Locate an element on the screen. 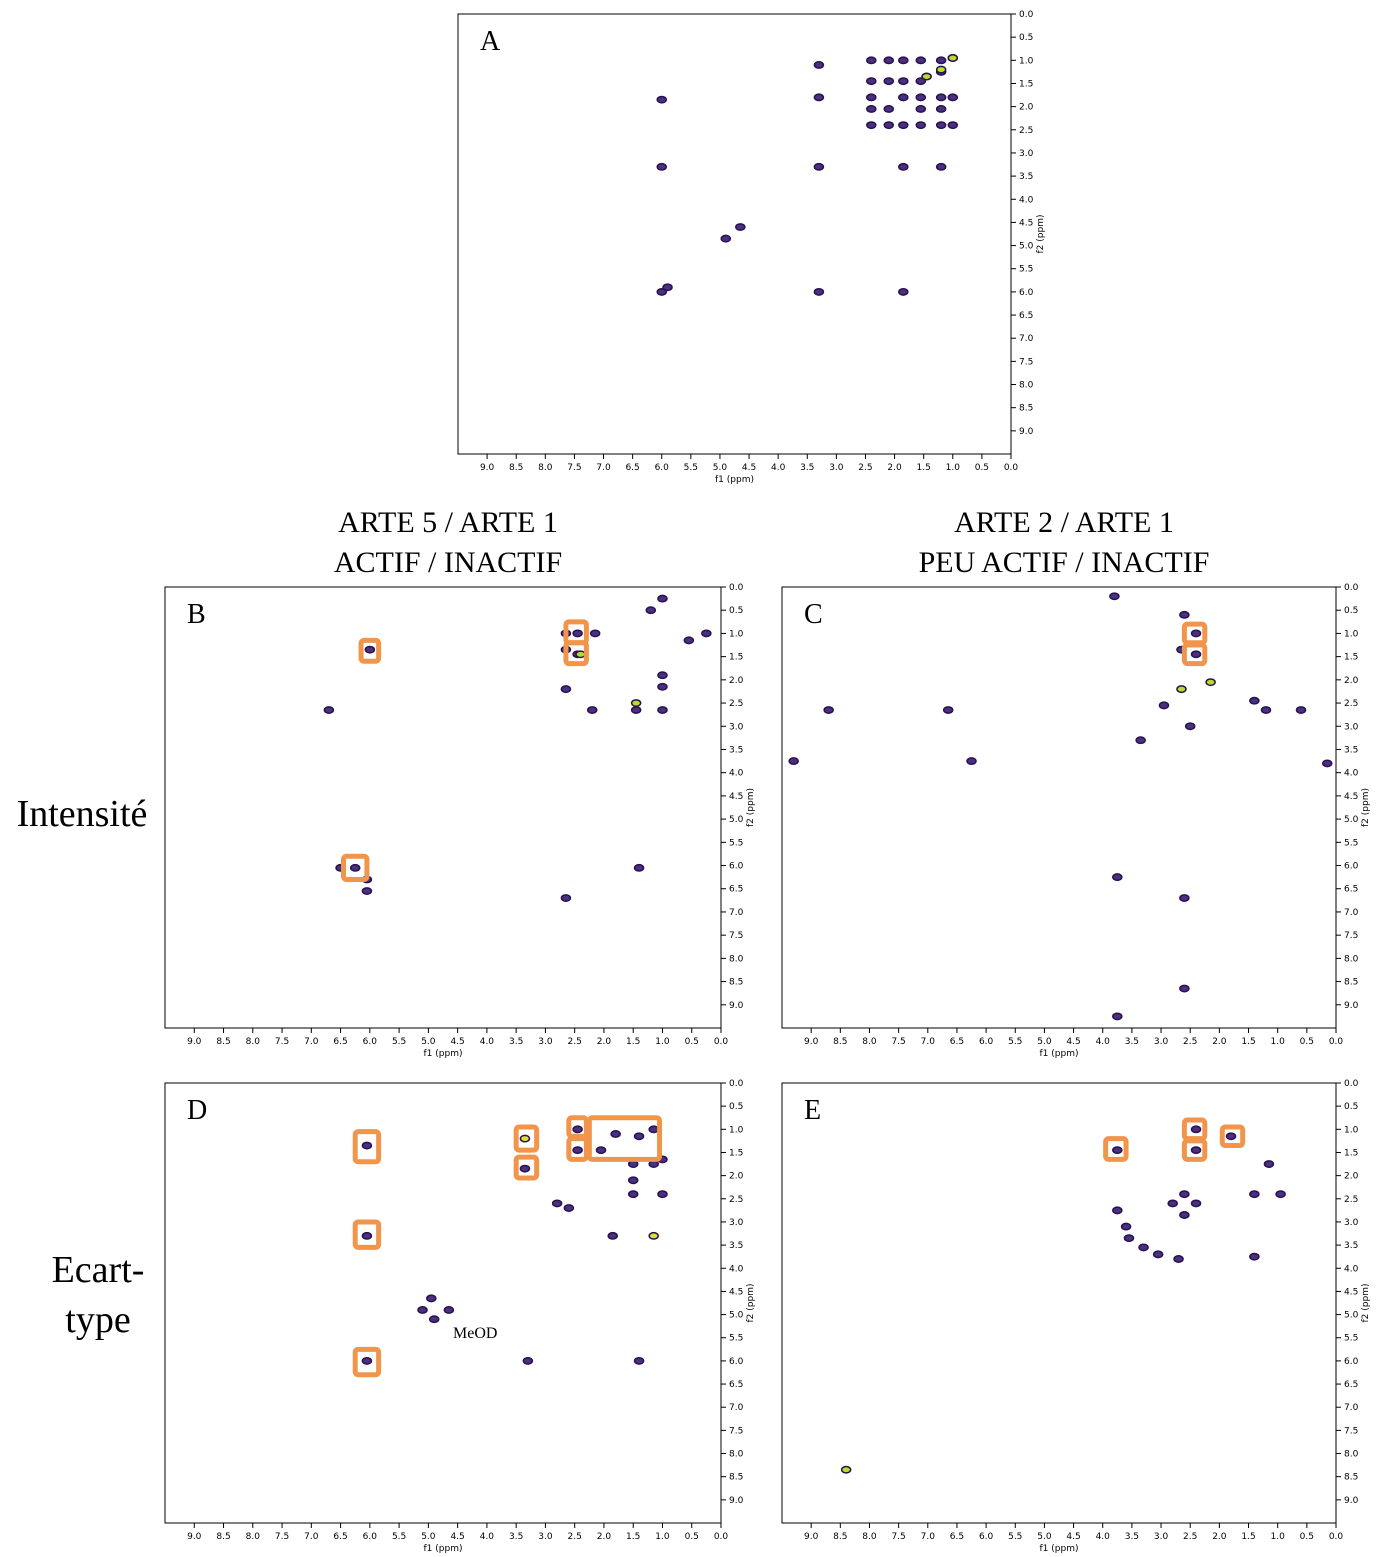 The height and width of the screenshot is (1557, 1378). y-tick-label: 6.5 is located at coordinates (1351, 890).